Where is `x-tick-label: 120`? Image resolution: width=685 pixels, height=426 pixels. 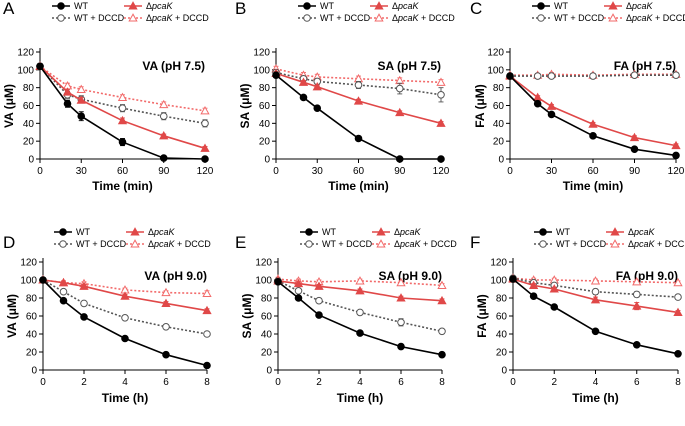 x-tick-label: 120 is located at coordinates (441, 171).